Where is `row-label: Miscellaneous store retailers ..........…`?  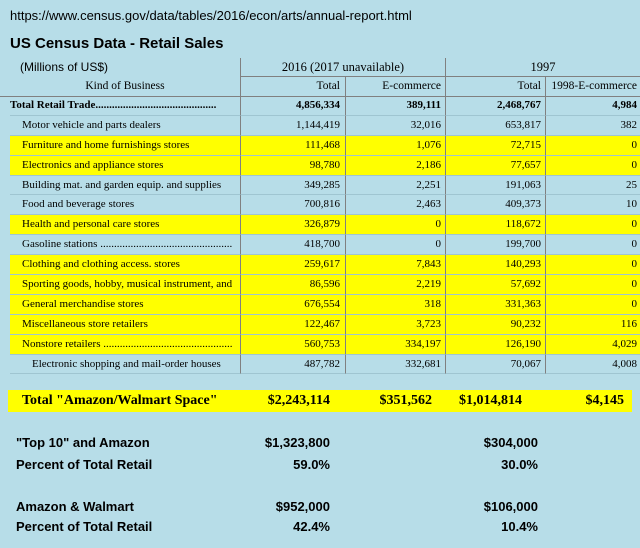 row-label: Miscellaneous store retailers ..........… is located at coordinates (125, 324).